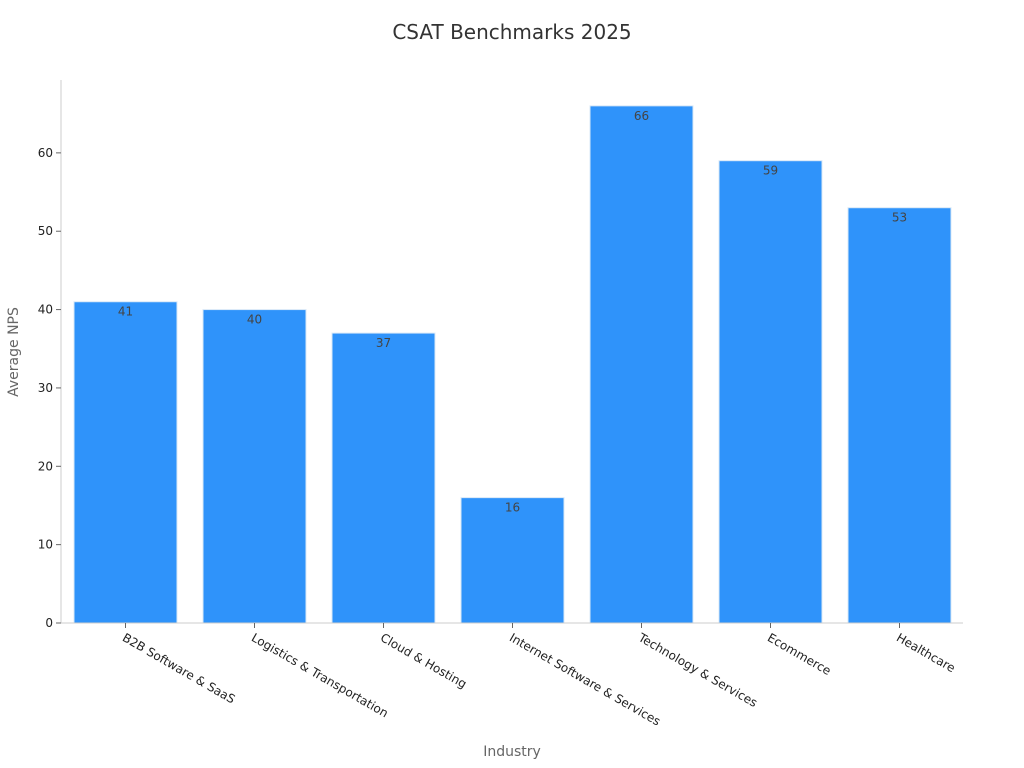 Image resolution: width=1024 pixels, height=768 pixels. I want to click on y-ticks-layer: 0 10 20 30 40 50 60, so click(49, 388).